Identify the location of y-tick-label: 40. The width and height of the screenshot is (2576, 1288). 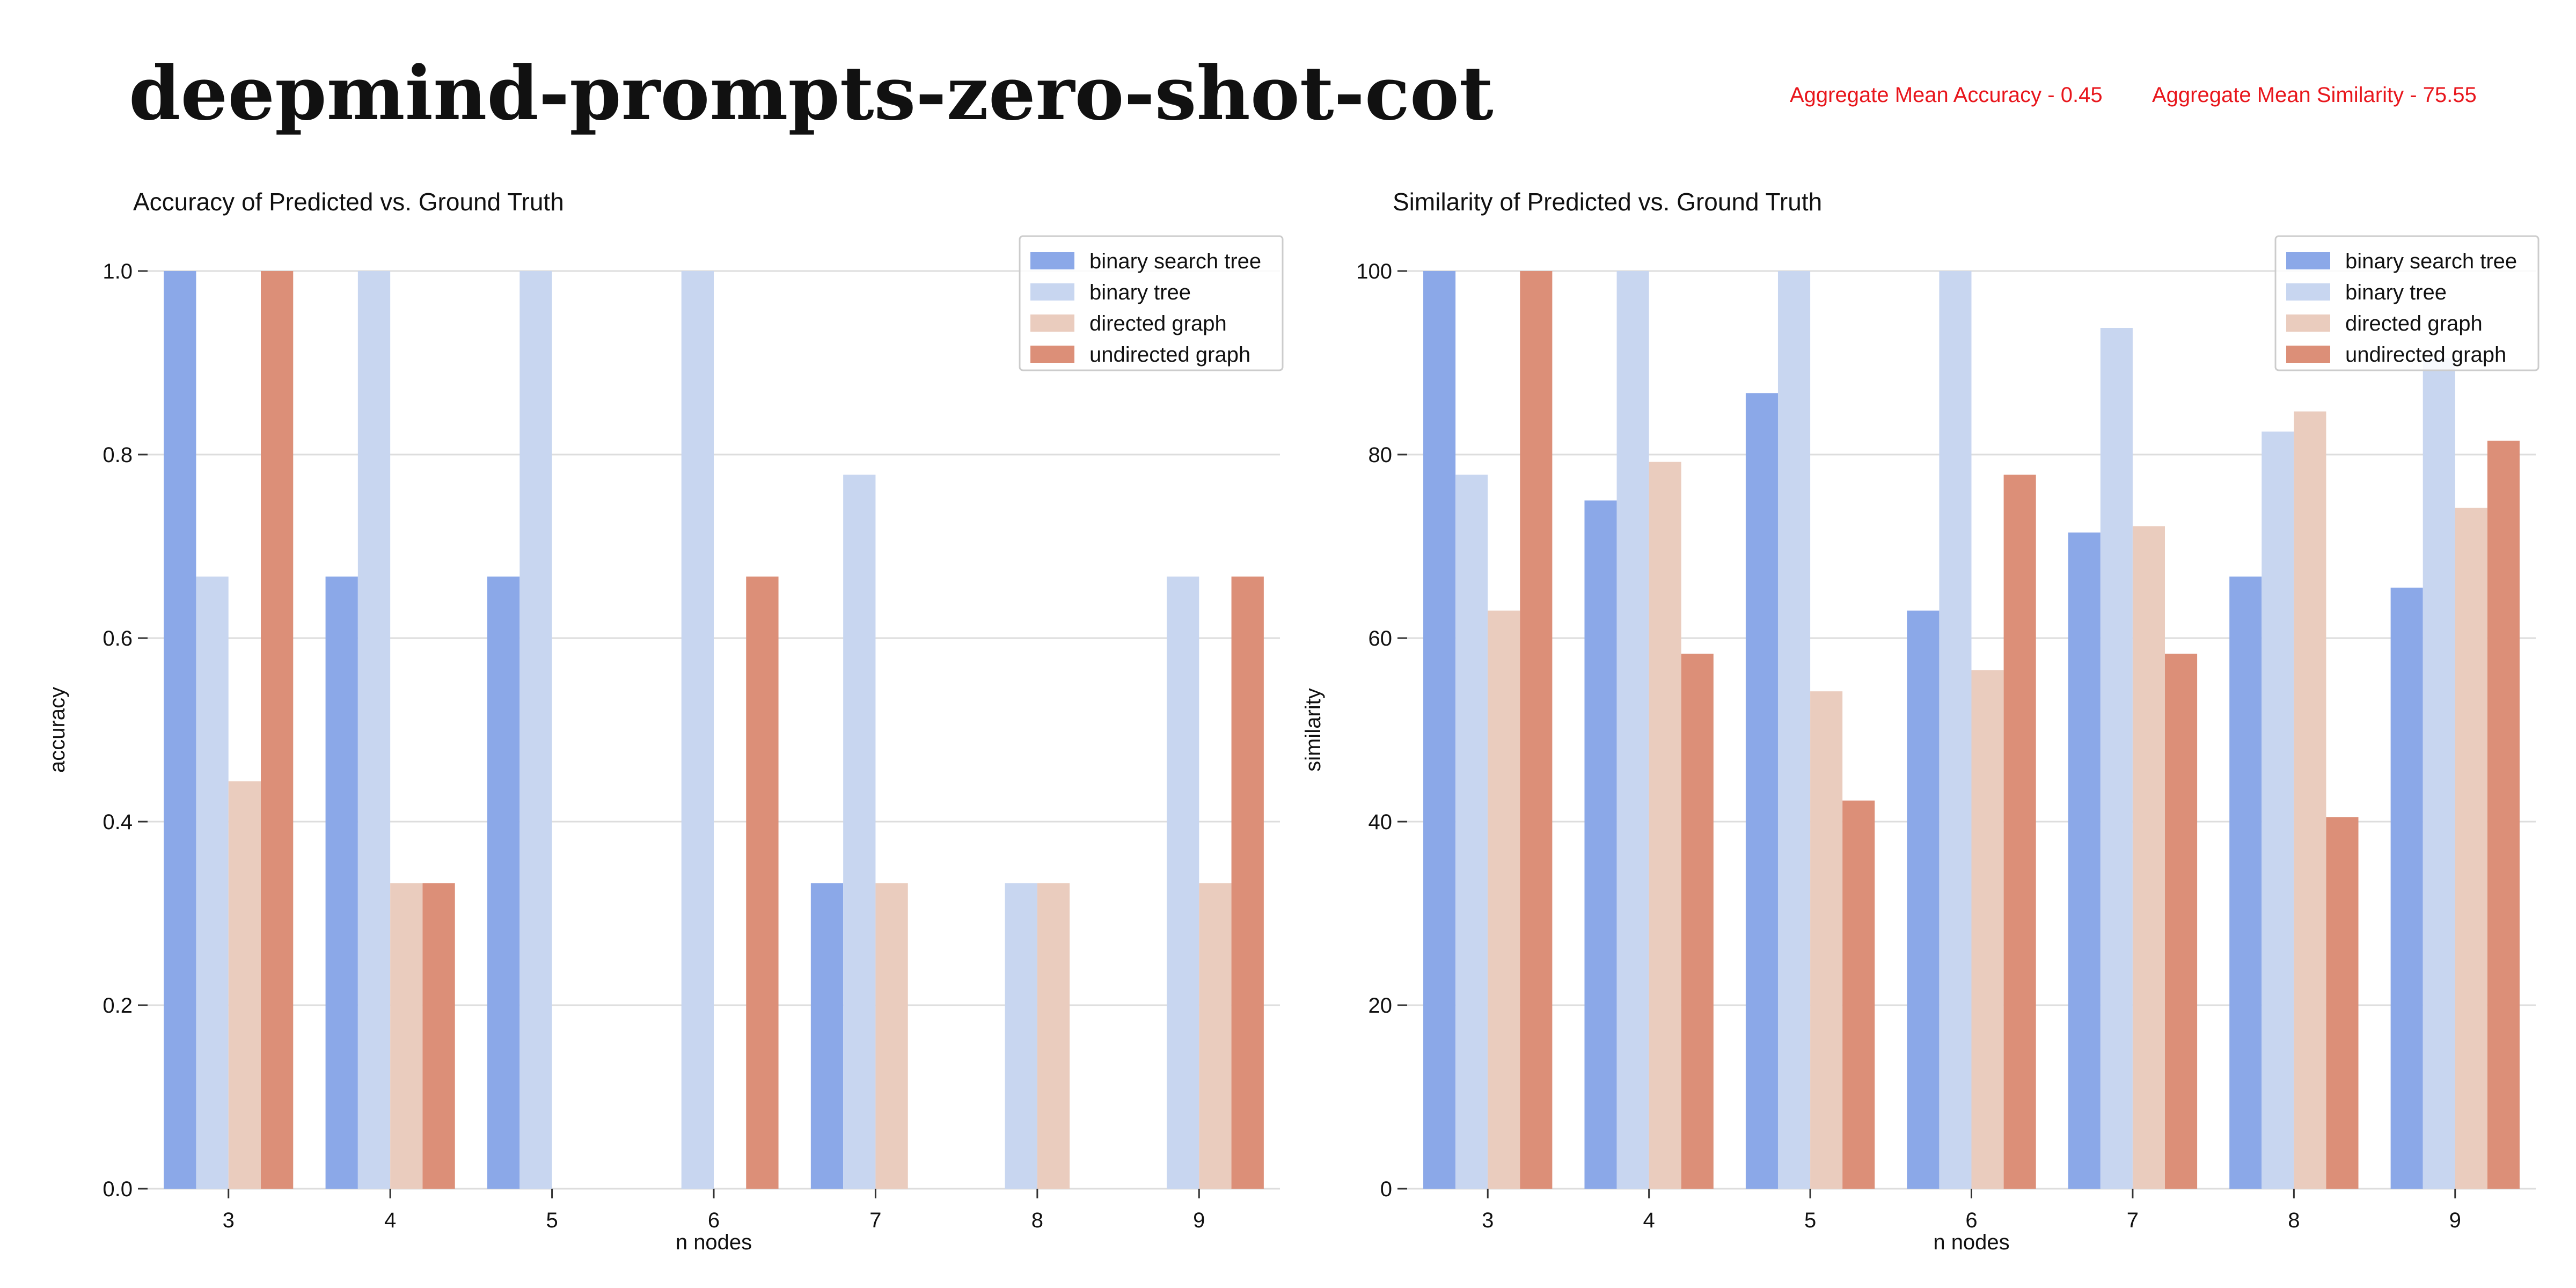
(1380, 822).